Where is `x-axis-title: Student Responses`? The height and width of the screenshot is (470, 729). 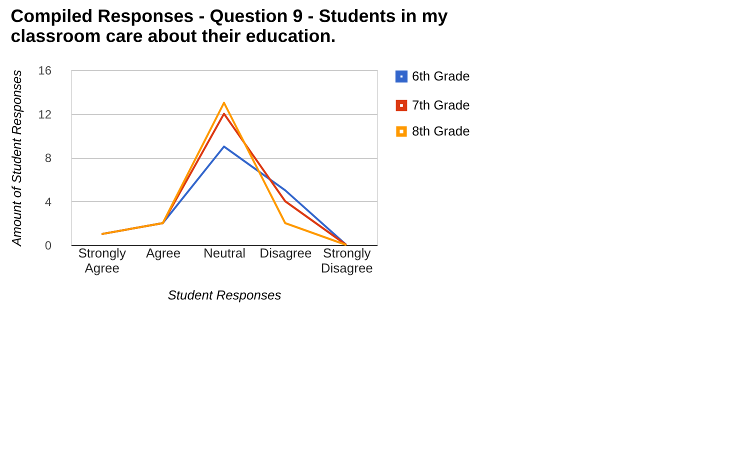 x-axis-title: Student Responses is located at coordinates (225, 295).